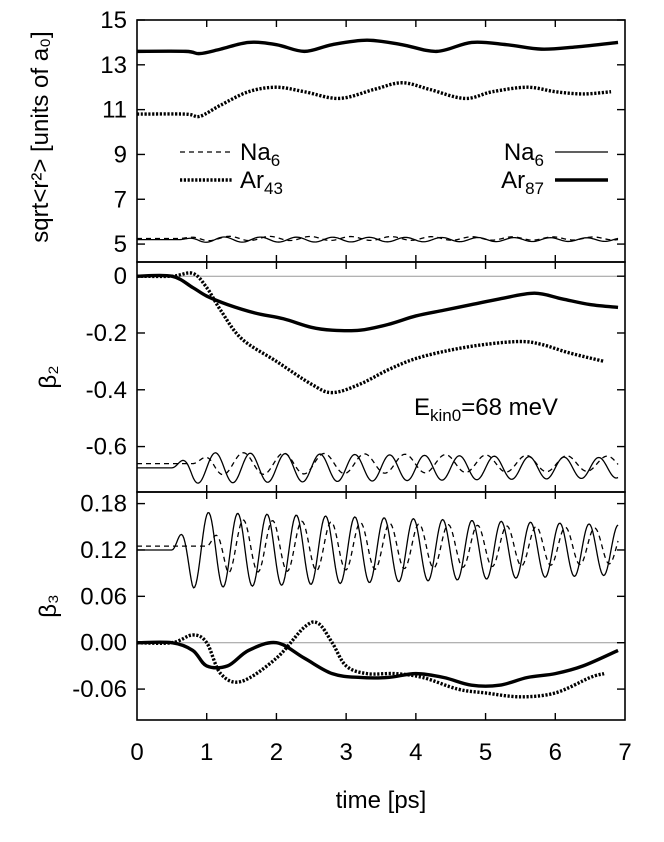 The image size is (664, 842). What do you see at coordinates (120, 154) in the screenshot?
I see `ytick-label-radius: 9` at bounding box center [120, 154].